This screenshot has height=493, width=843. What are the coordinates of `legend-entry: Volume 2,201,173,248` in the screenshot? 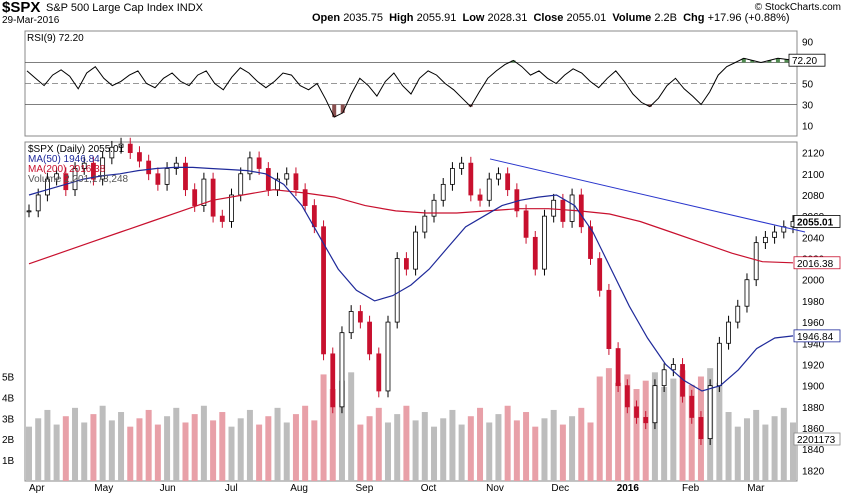 It's located at (78, 179).